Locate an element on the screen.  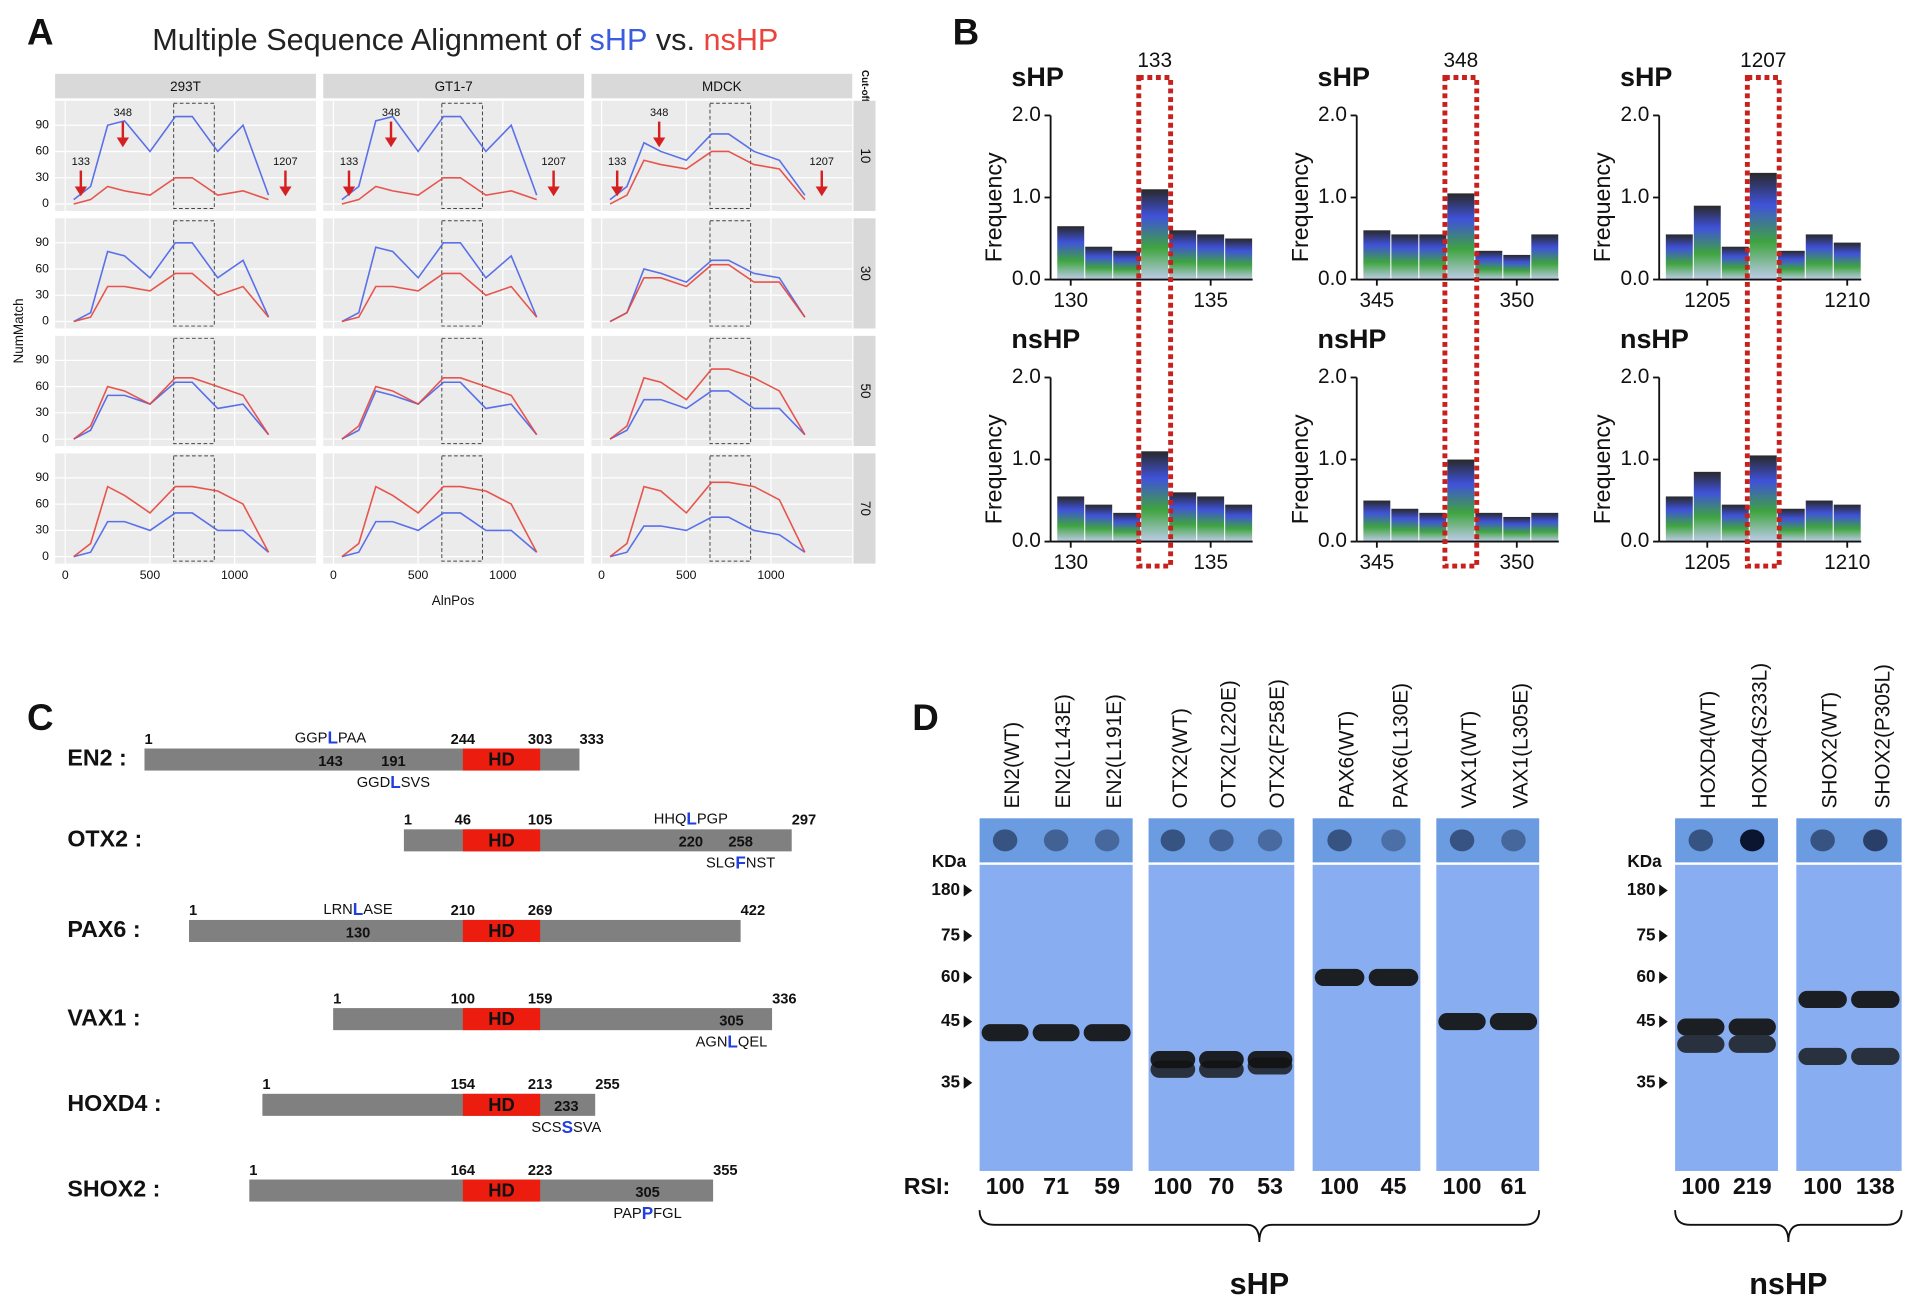
site-number: 143 is located at coordinates (330, 762).